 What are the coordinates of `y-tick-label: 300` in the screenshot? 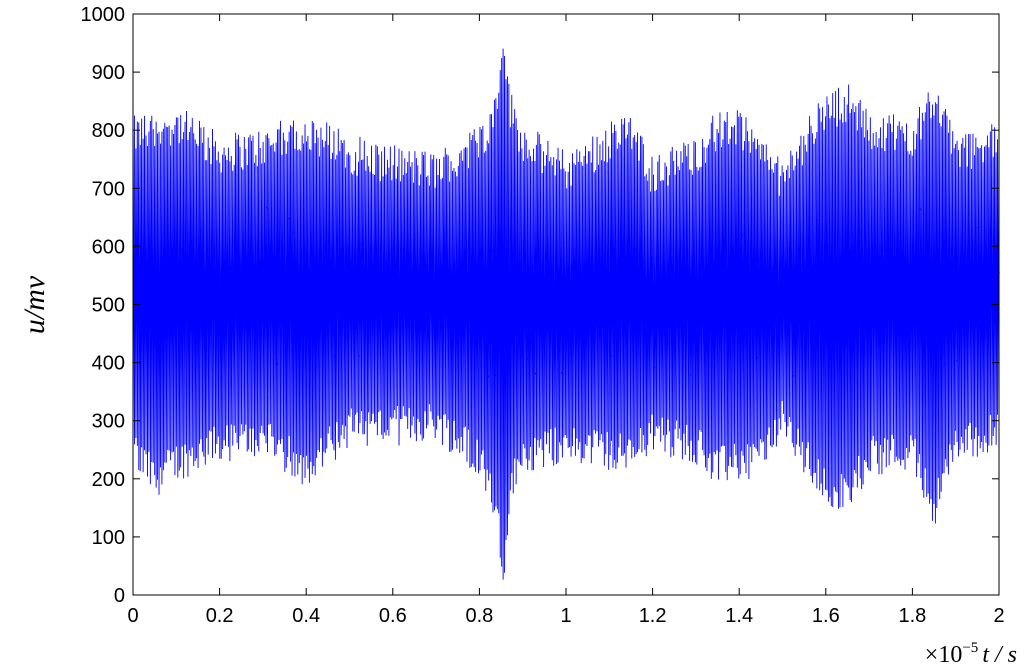 It's located at (108, 422).